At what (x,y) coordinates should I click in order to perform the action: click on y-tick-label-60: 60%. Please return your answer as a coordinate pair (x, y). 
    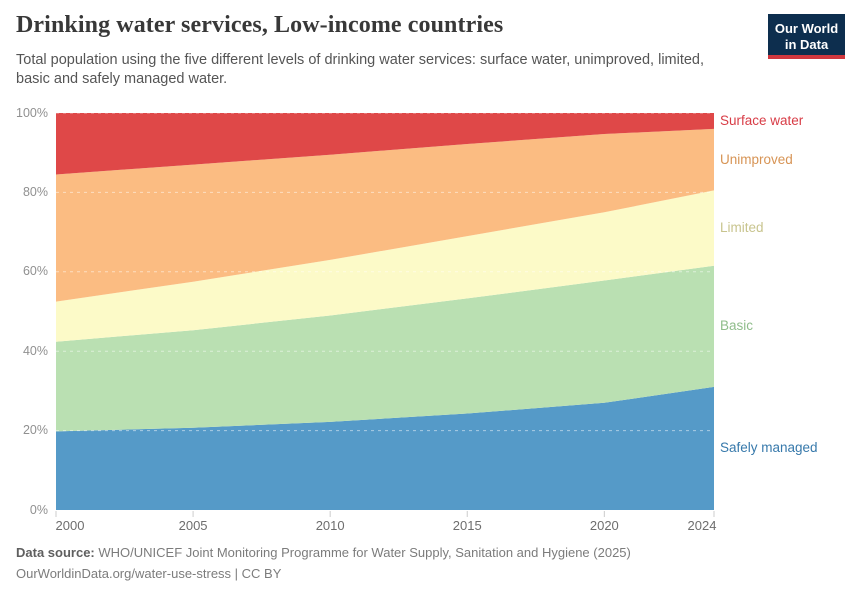
    Looking at the image, I should click on (35, 271).